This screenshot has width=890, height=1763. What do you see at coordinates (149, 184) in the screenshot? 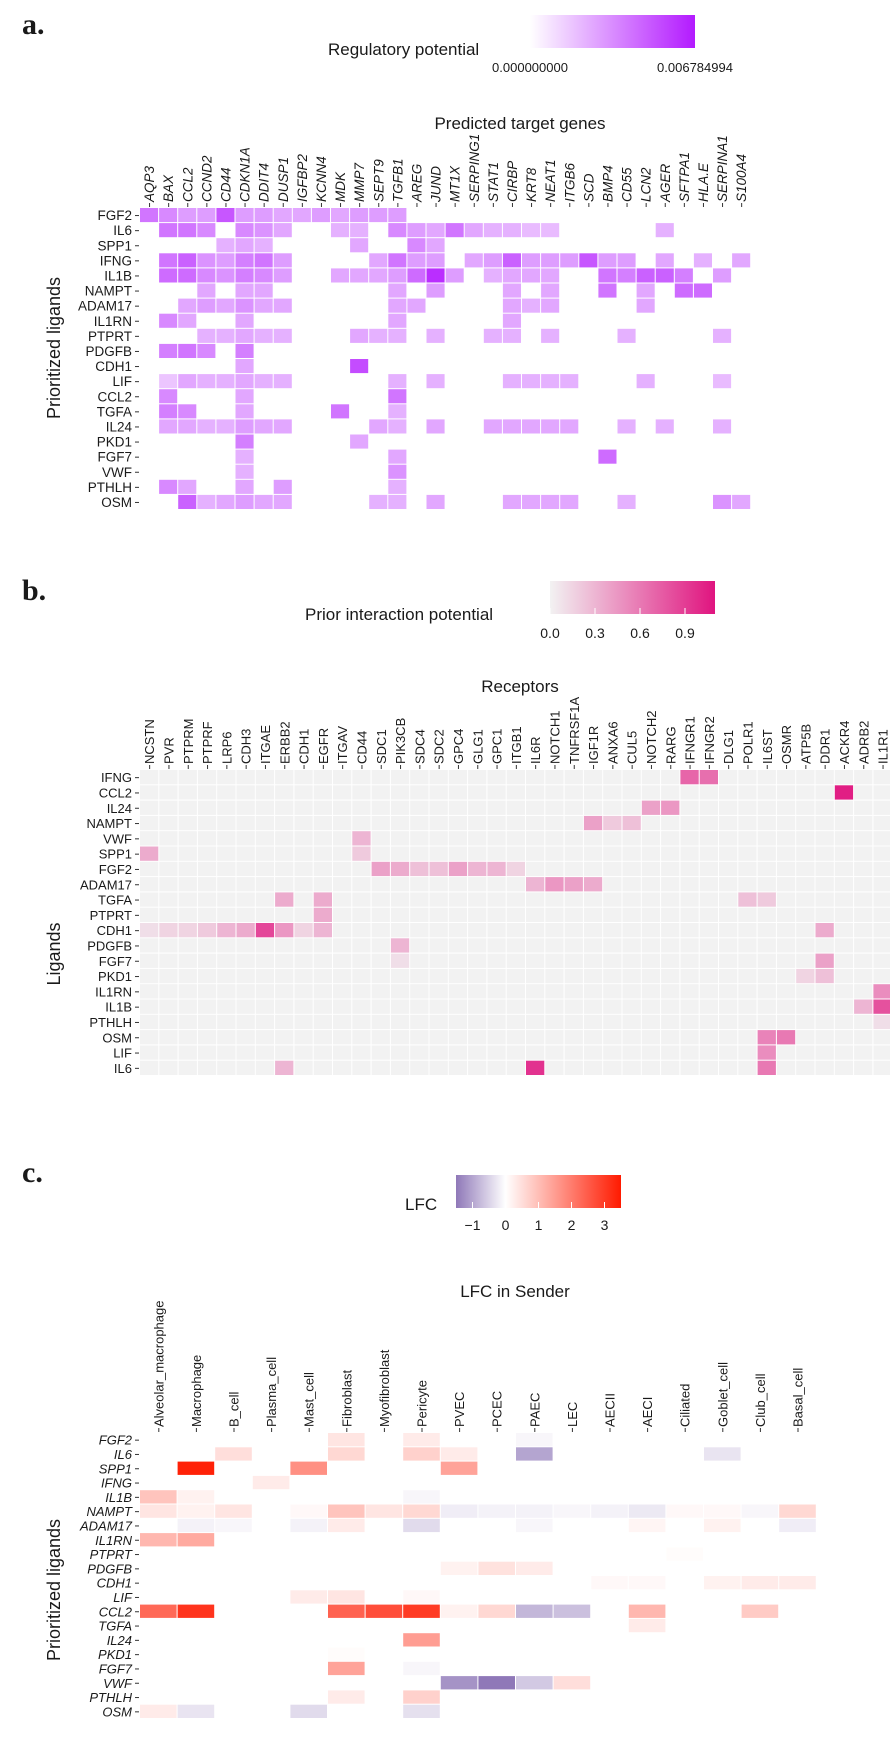
I see `panel-a-xlabel-tick: AQP3` at bounding box center [149, 184].